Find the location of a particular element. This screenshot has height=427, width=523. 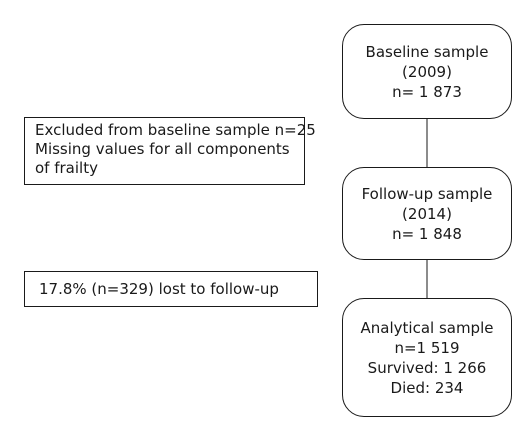

lost-to-followup-box: 17.8% (n=329) lost to follow-up is located at coordinates (171, 289).